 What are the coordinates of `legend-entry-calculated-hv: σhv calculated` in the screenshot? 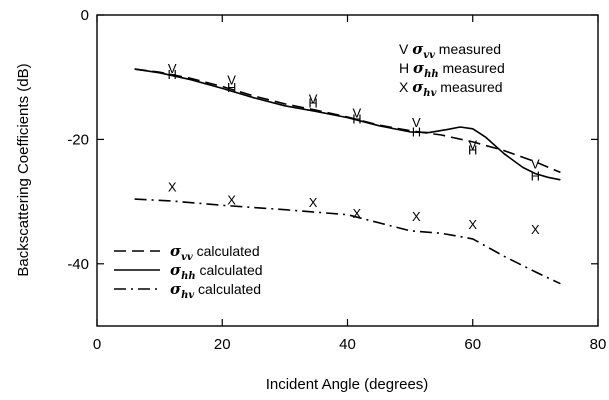 It's located at (215, 290).